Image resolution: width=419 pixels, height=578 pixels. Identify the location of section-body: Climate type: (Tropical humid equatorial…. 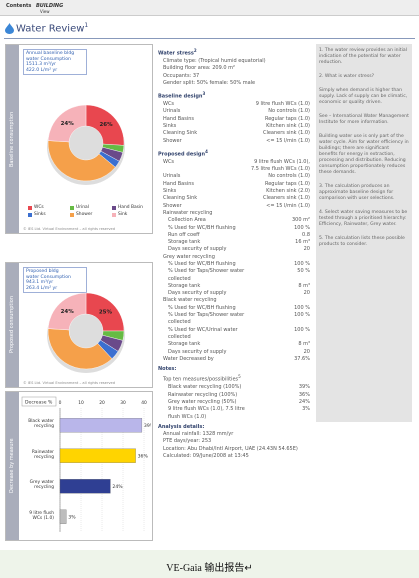
(234, 72).